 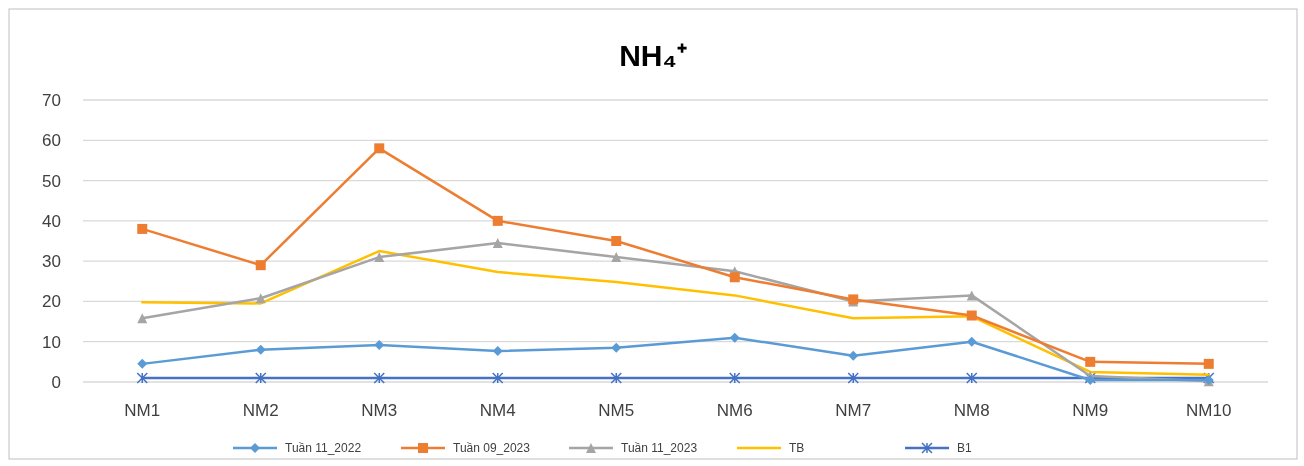 I want to click on y-tick-label: 10, so click(x=51, y=342).